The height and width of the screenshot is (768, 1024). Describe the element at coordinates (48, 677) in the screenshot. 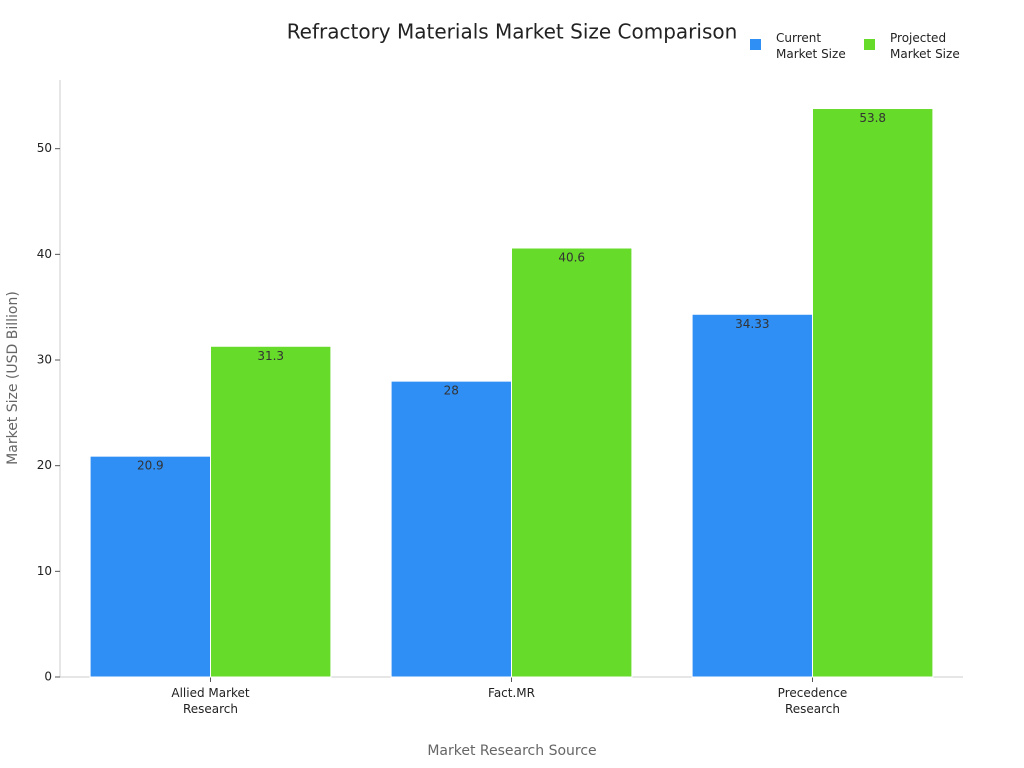

I see `y-tick-label: 0` at that location.